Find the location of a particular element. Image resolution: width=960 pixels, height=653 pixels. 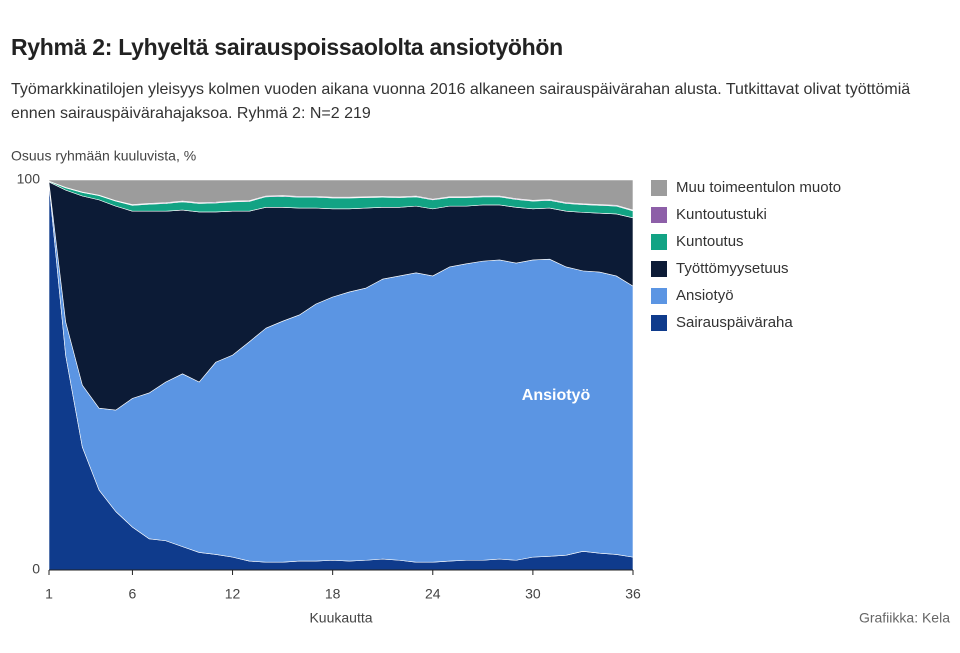

x-axis-label: Kuukautta is located at coordinates (340, 618).